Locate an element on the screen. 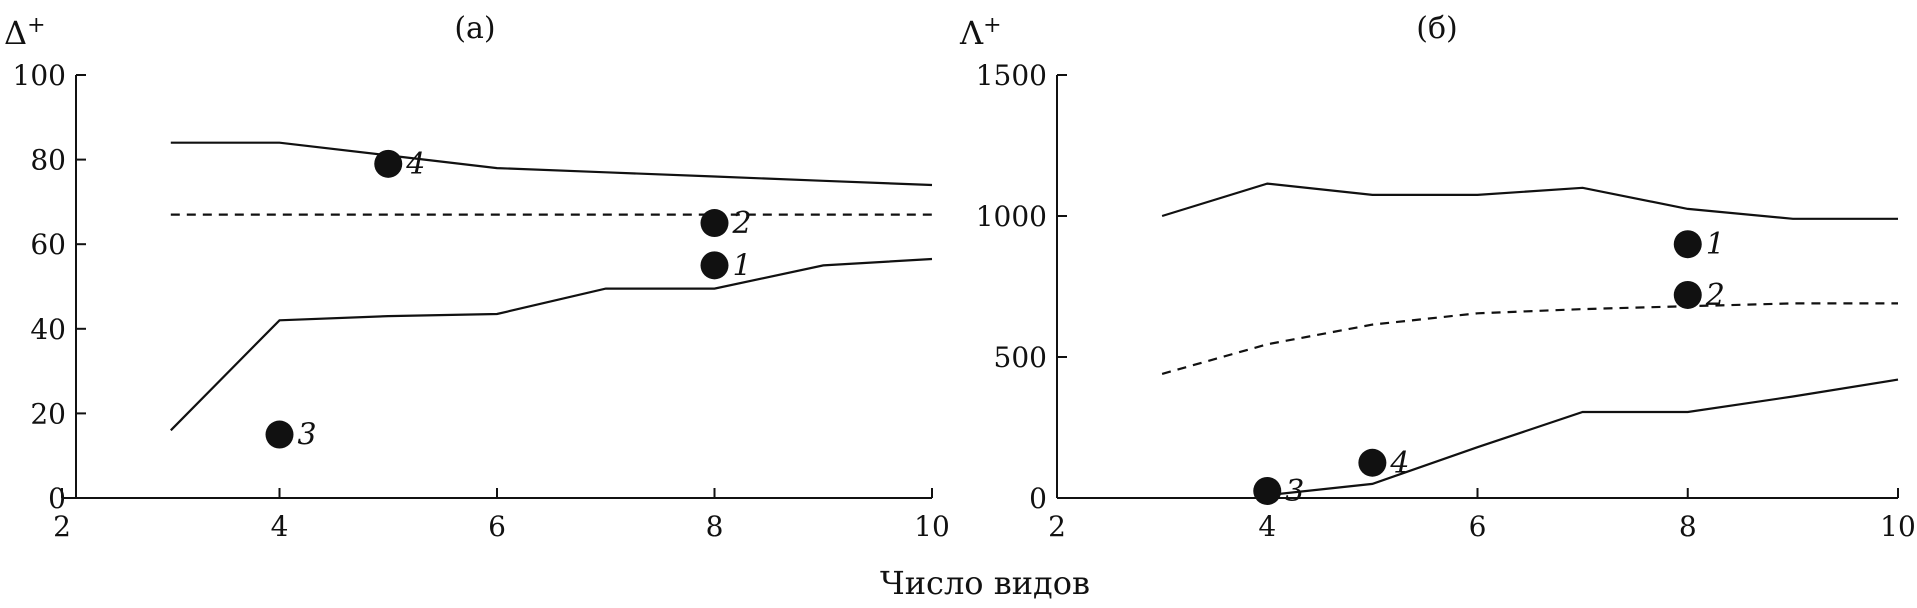  y-tick-label: 40 is located at coordinates (48, 329).